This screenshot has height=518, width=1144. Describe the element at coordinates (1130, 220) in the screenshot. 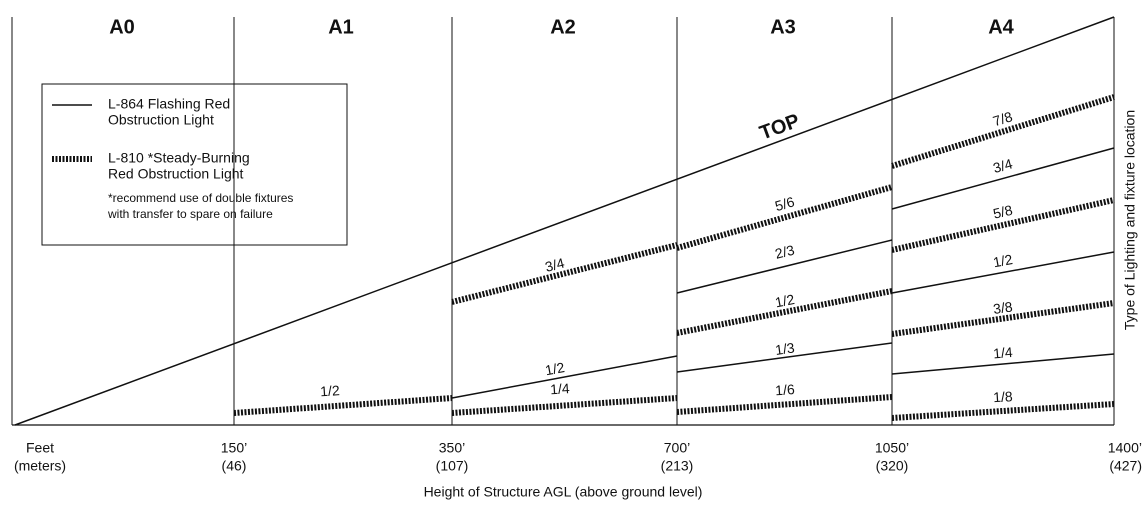

I see `side-label: Type of Lighting and fixture location` at that location.